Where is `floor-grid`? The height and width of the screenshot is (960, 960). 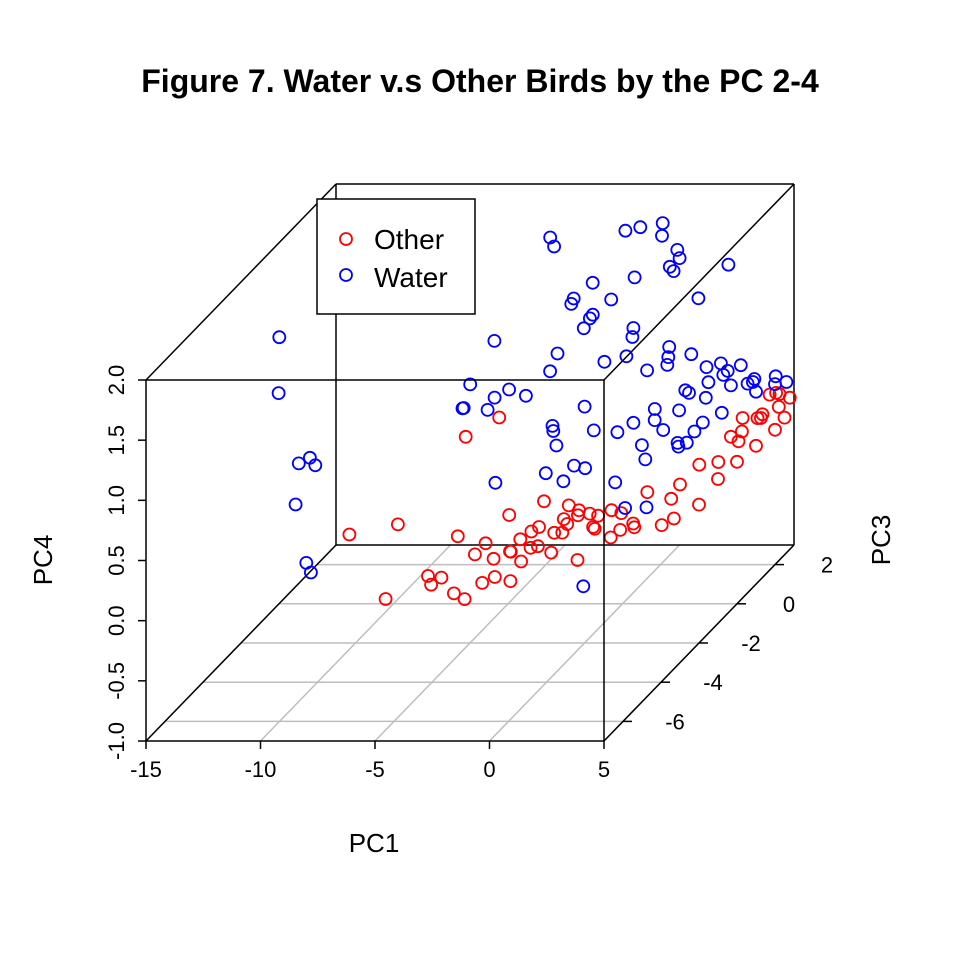 floor-grid is located at coordinates (470, 643).